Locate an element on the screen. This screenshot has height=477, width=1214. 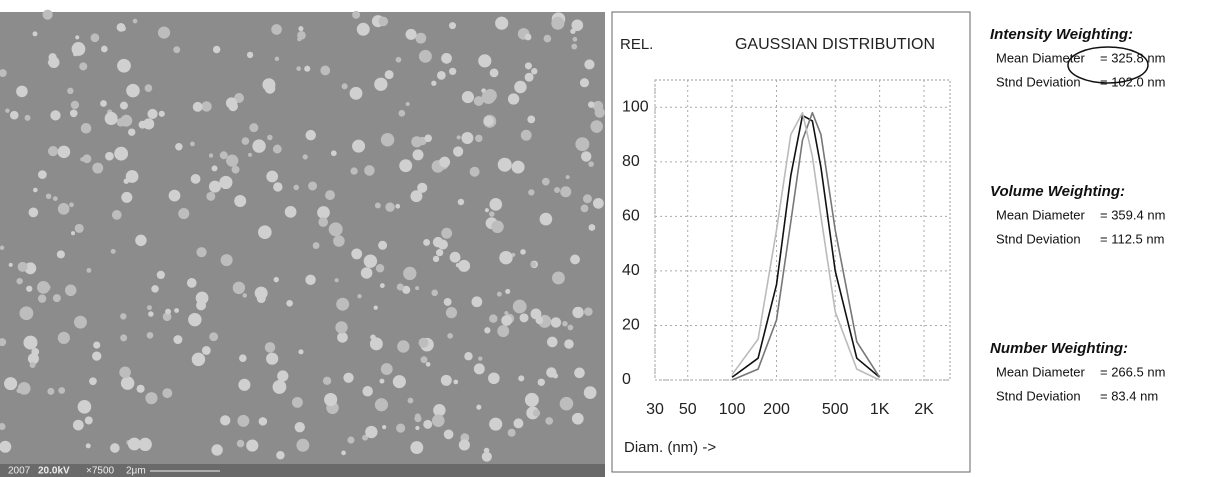
sem-caption: ×7500 is located at coordinates (100, 471).